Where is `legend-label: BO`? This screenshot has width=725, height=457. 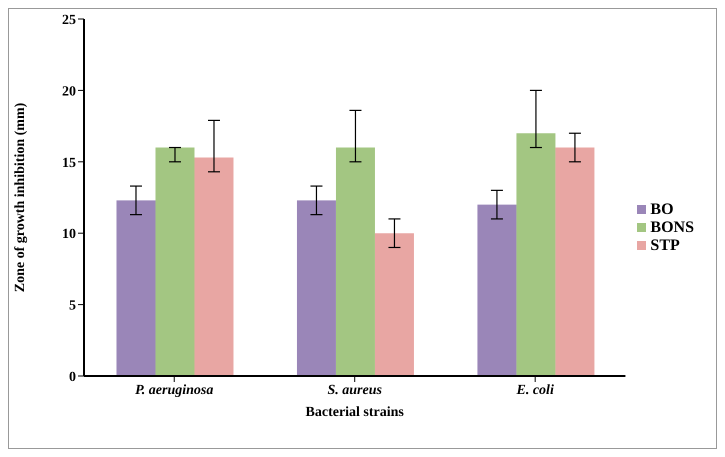
legend-label: BO is located at coordinates (662, 209).